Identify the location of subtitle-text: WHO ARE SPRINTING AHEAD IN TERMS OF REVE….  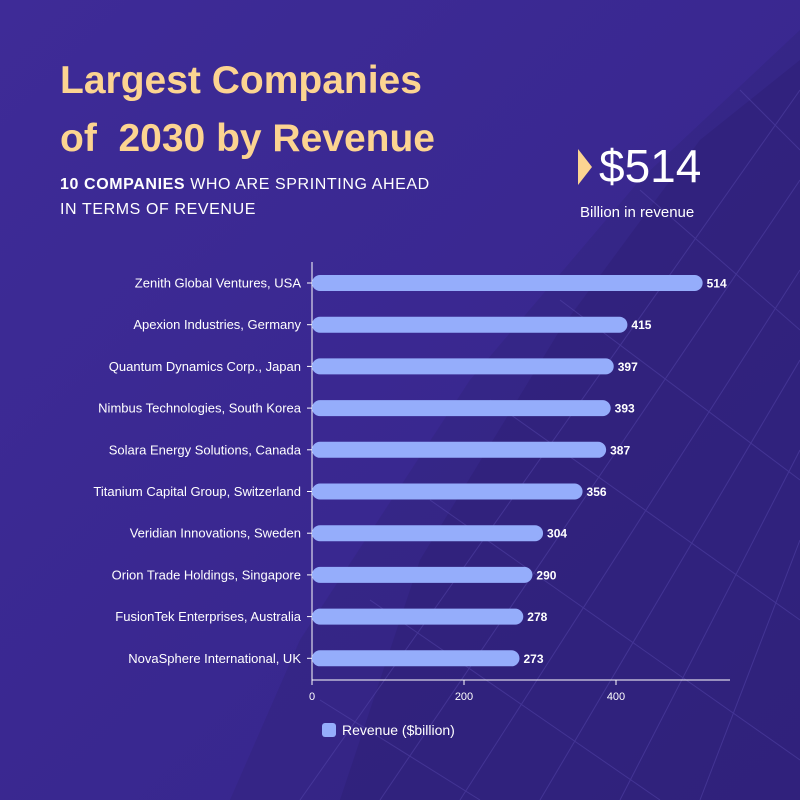
(245, 197).